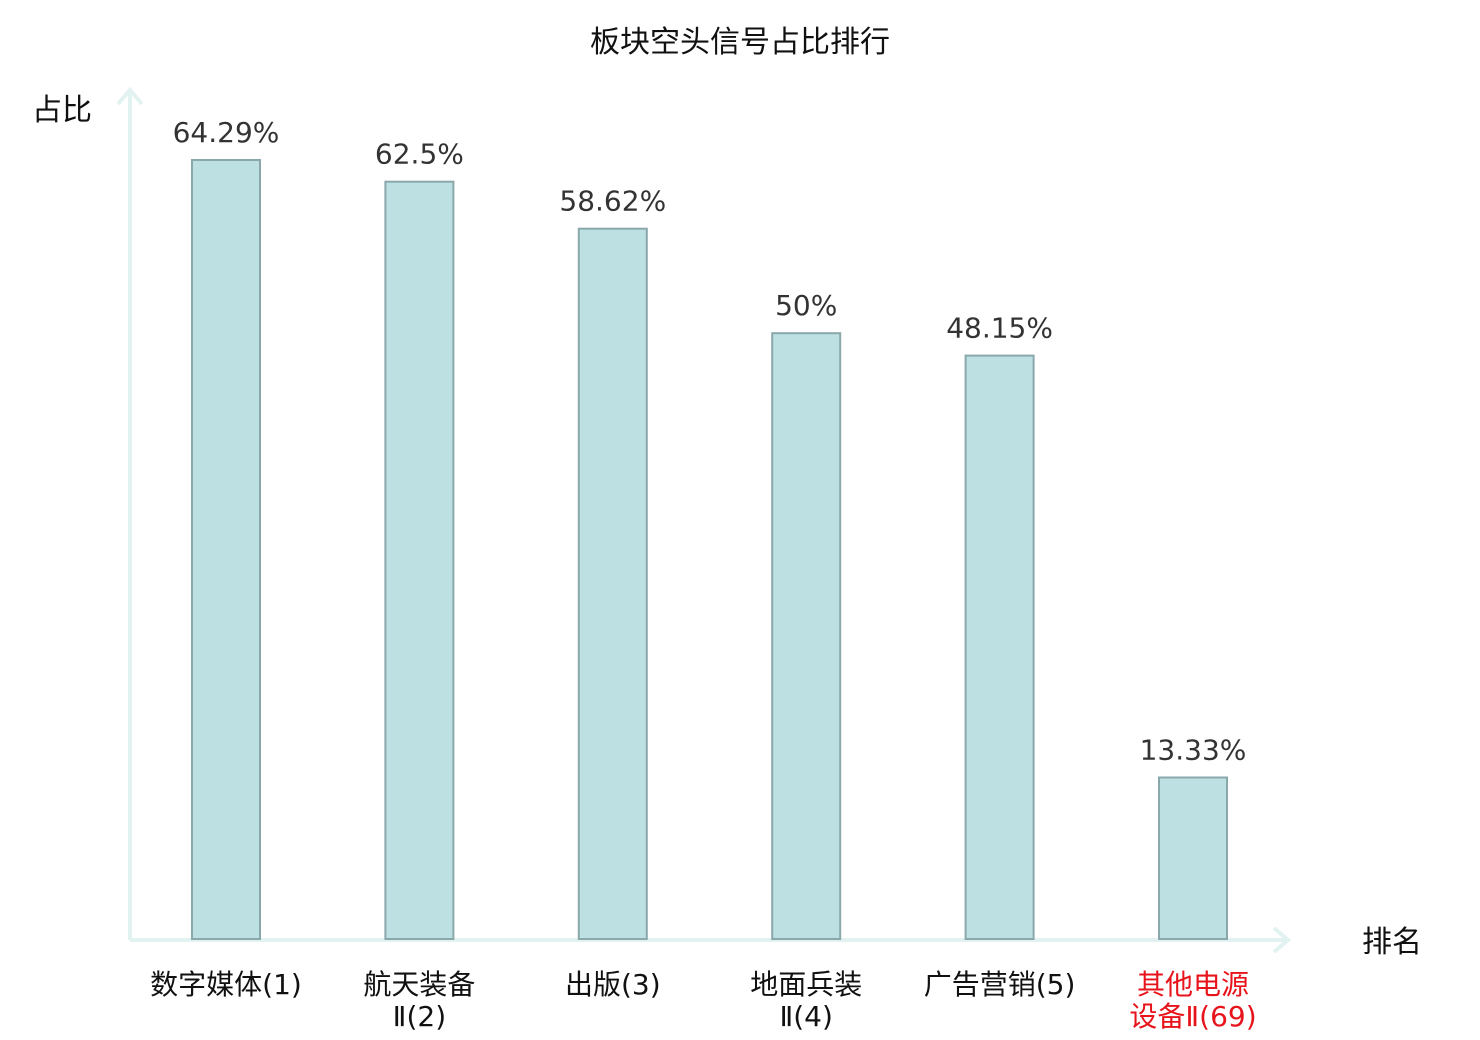 The height and width of the screenshot is (1040, 1480). What do you see at coordinates (806, 984) in the screenshot?
I see `category-label-line: 地面兵装` at bounding box center [806, 984].